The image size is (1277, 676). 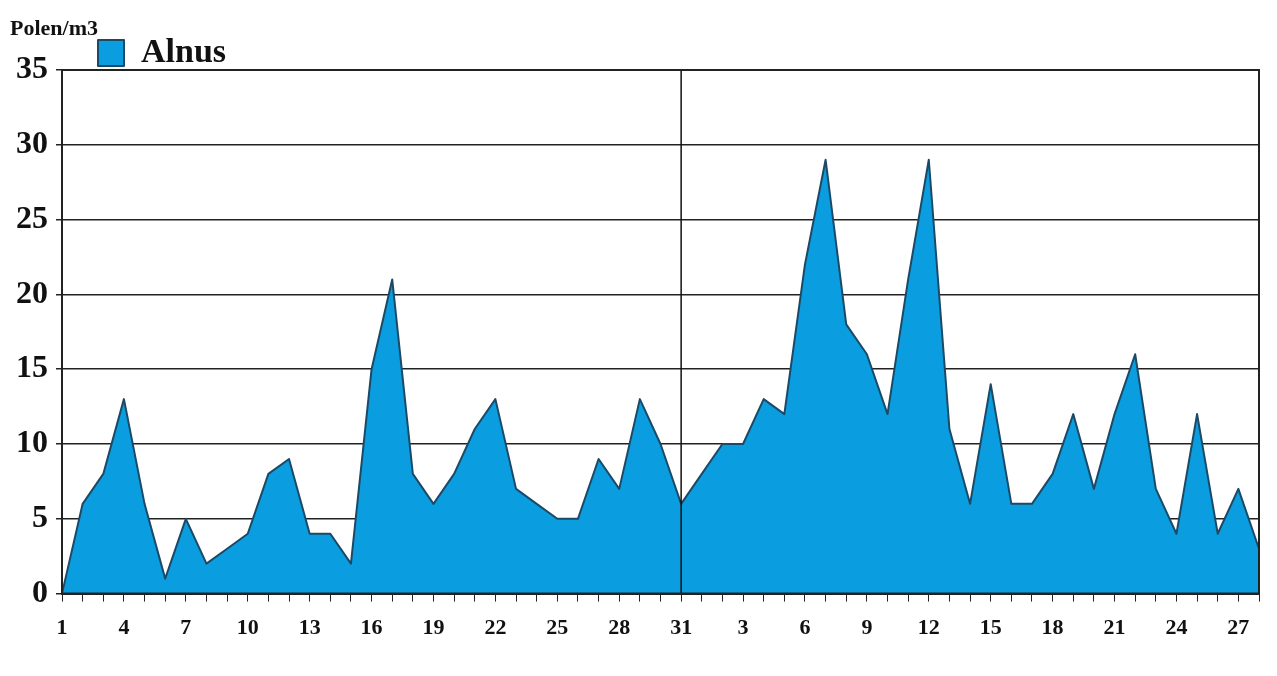 What do you see at coordinates (1238, 627) in the screenshot?
I see `x-tick-label: 27` at bounding box center [1238, 627].